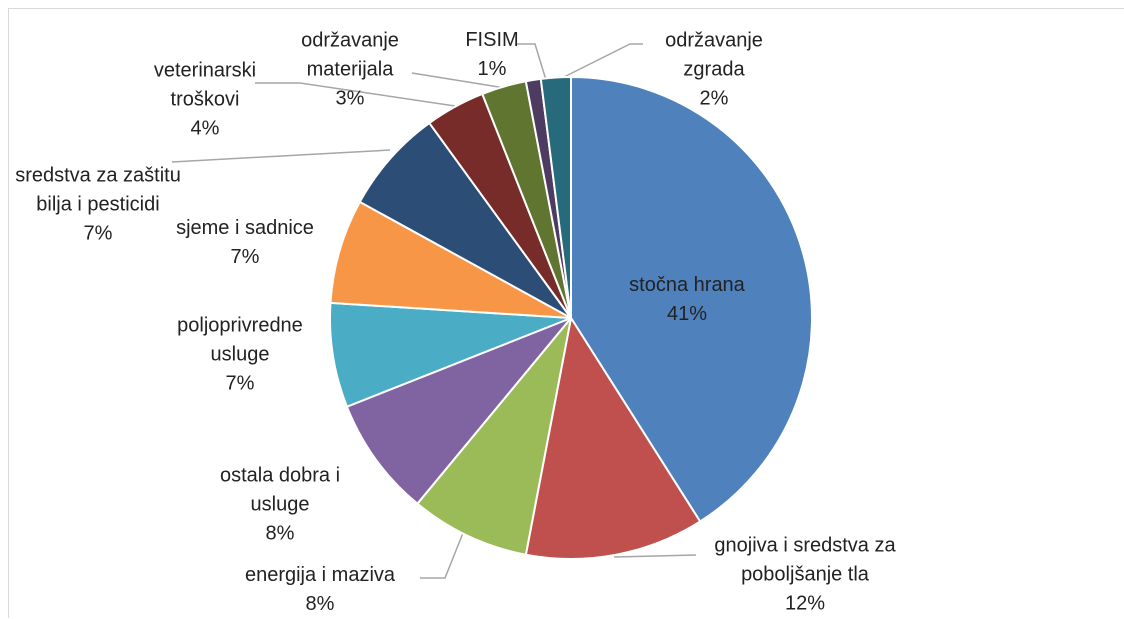 The width and height of the screenshot is (1124, 619). Describe the element at coordinates (280, 491) in the screenshot. I see `category-label: ostala dobra i usluge` at that location.